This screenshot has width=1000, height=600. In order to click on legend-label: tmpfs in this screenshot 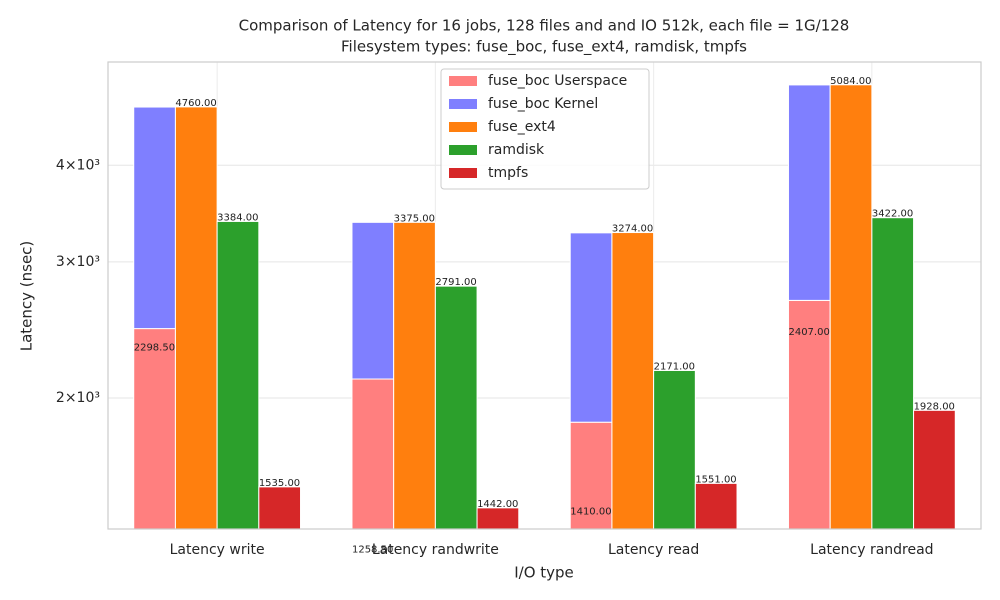, I will do `click(508, 173)`.